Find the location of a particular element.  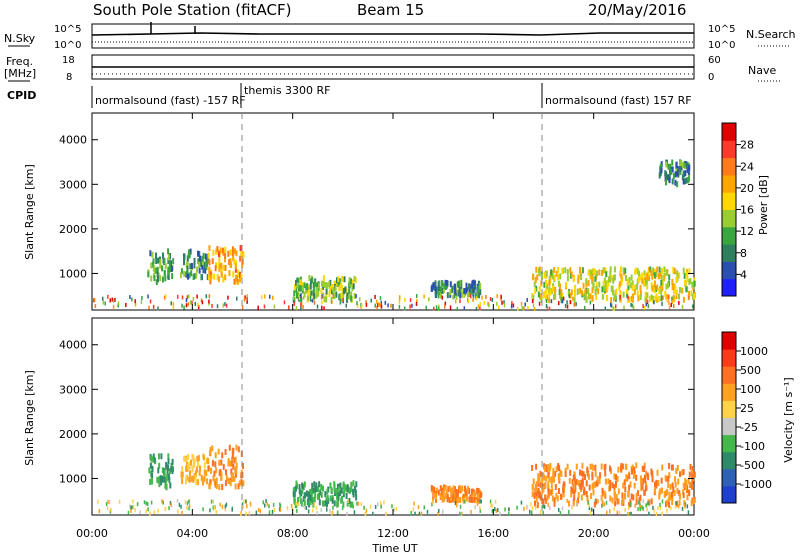

power-colorbar-label: Power [dB] is located at coordinates (763, 205).